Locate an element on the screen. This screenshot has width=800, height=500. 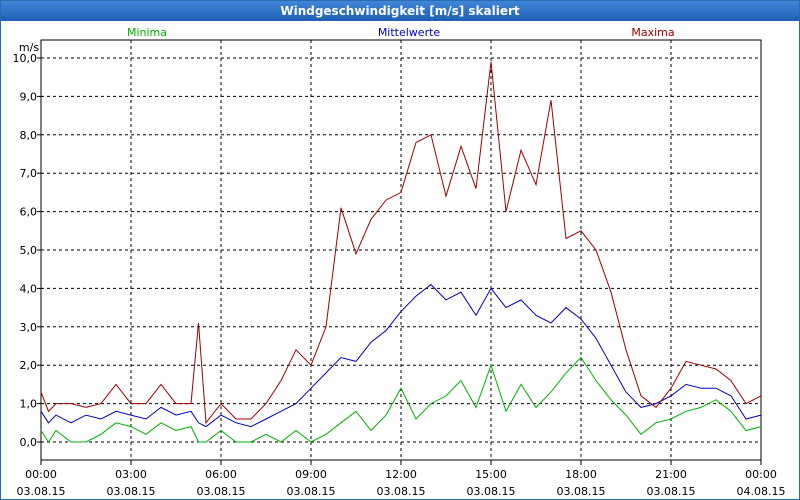
y-tick-label: 0,0 is located at coordinates (29, 442).